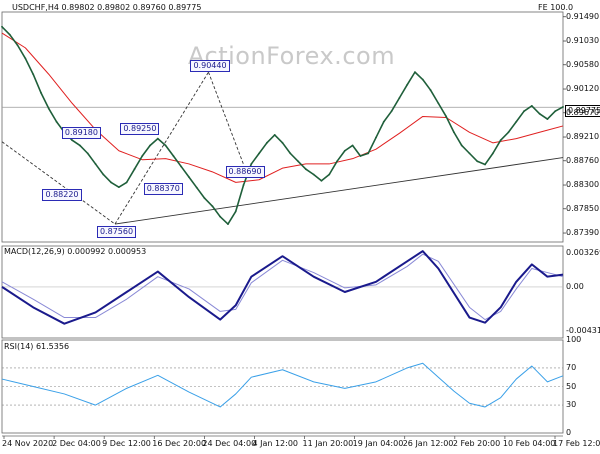 This screenshot has height=454, width=600. I want to click on swing-label: 0.89250, so click(140, 128).